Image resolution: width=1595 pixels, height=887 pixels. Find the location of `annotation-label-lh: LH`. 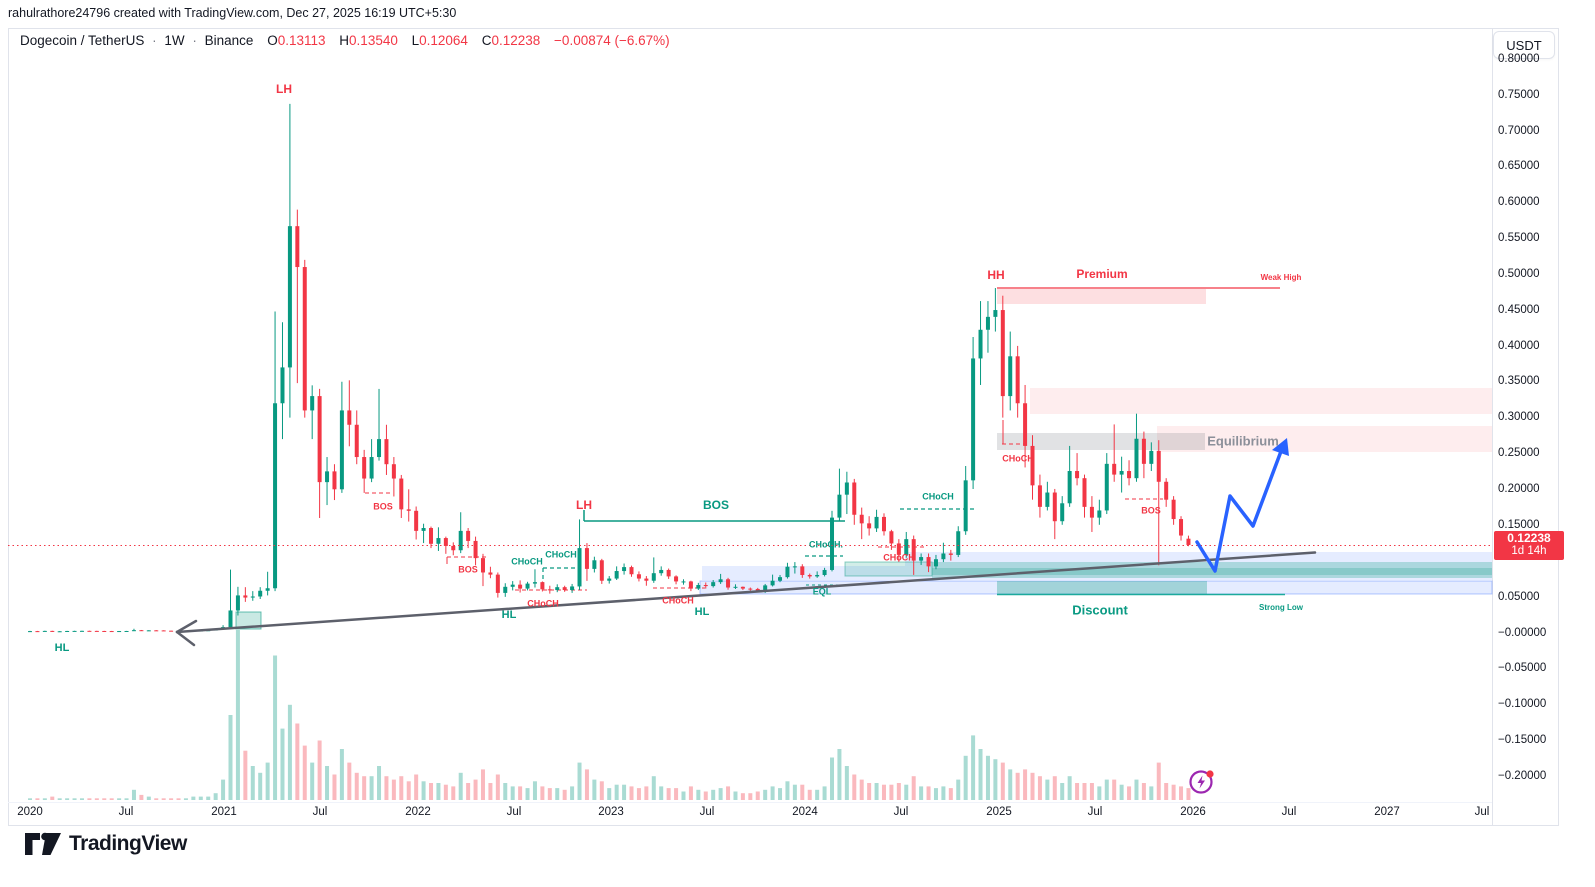

annotation-label-lh: LH is located at coordinates (284, 89).